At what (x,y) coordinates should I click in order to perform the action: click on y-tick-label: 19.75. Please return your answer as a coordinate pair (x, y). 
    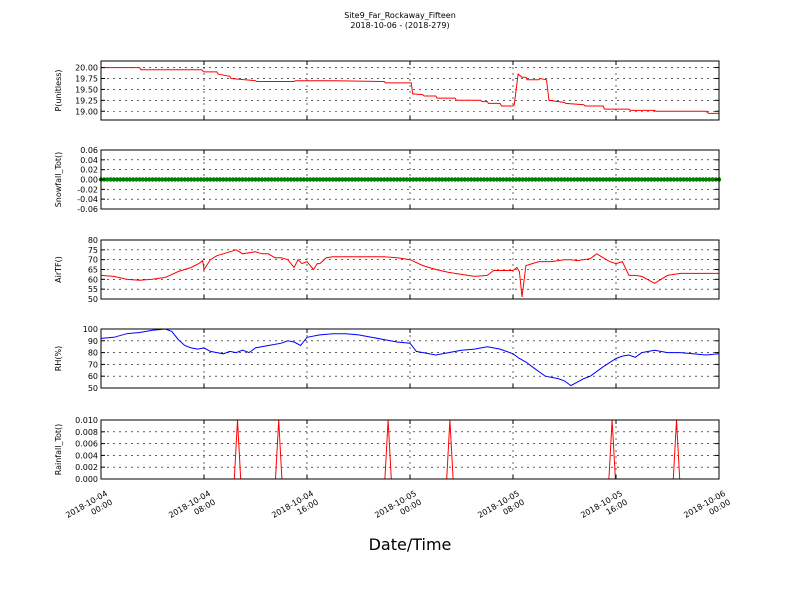
    Looking at the image, I should click on (86, 78).